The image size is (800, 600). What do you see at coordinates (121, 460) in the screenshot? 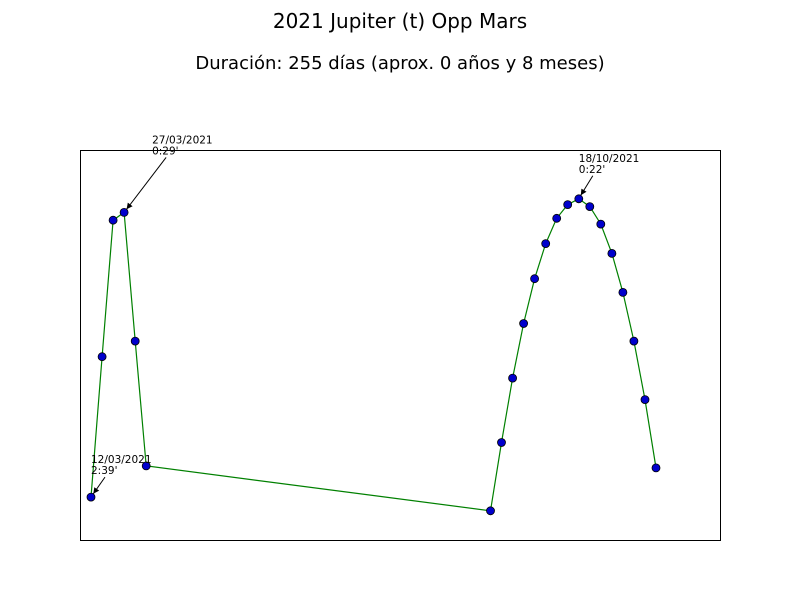
I see `annotation-date-0: 12/03/2021` at bounding box center [121, 460].